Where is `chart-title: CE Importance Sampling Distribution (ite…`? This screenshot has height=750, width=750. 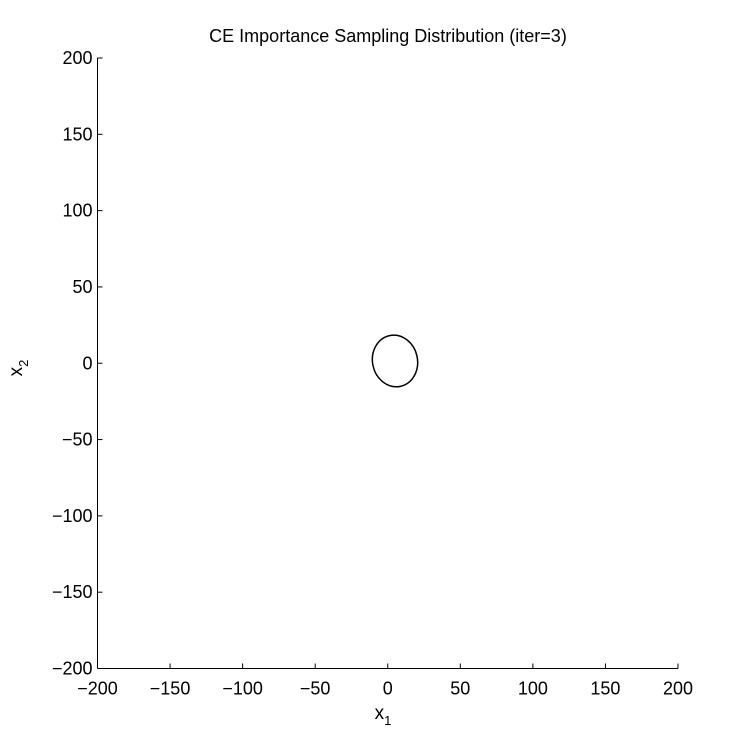 chart-title: CE Importance Sampling Distribution (ite… is located at coordinates (388, 36).